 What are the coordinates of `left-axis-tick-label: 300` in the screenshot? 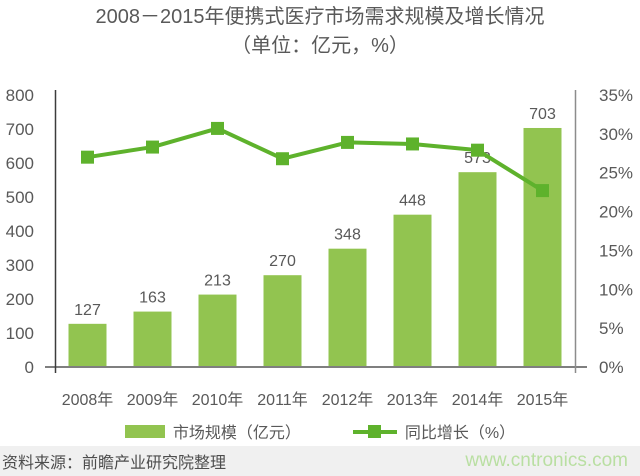 It's located at (20, 265).